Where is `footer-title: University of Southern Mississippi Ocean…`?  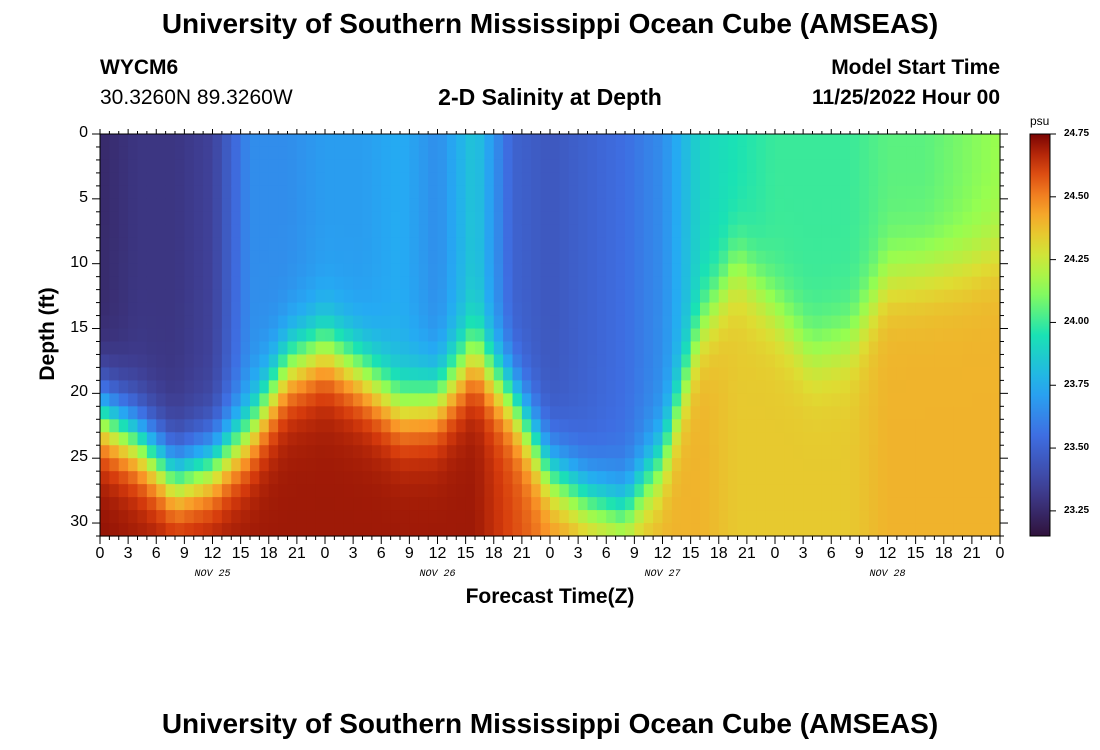 footer-title: University of Southern Mississippi Ocean… is located at coordinates (550, 723).